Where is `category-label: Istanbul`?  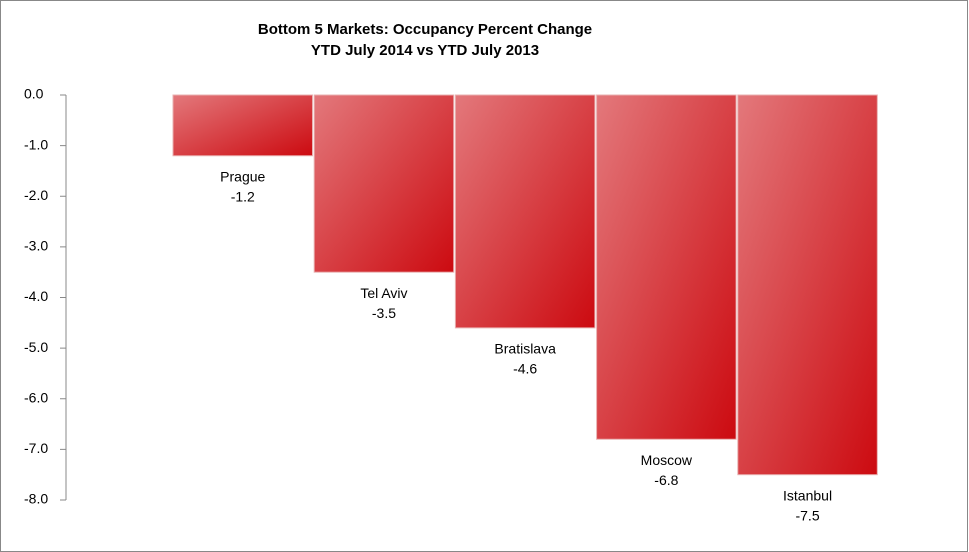
category-label: Istanbul is located at coordinates (807, 495).